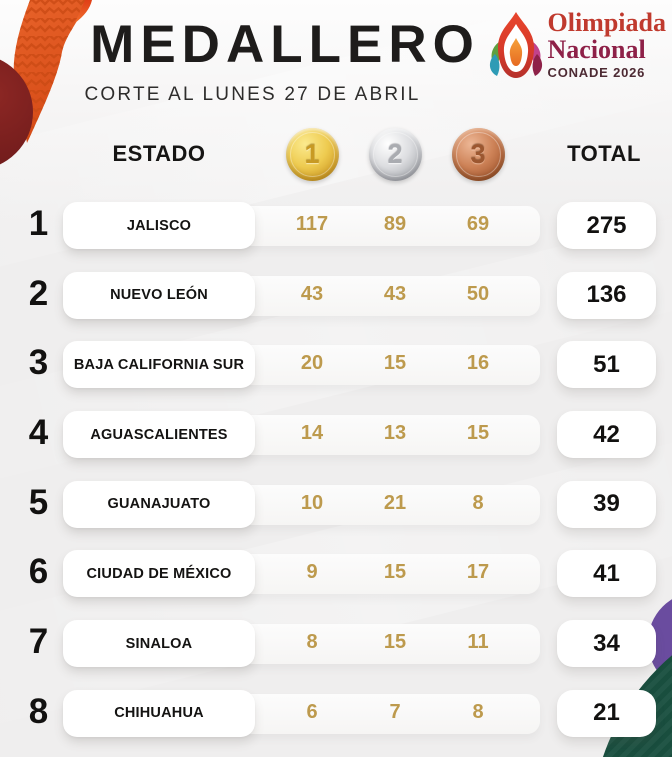 The height and width of the screenshot is (757, 672). Describe the element at coordinates (395, 433) in the screenshot. I see `silver-count: 13` at that location.